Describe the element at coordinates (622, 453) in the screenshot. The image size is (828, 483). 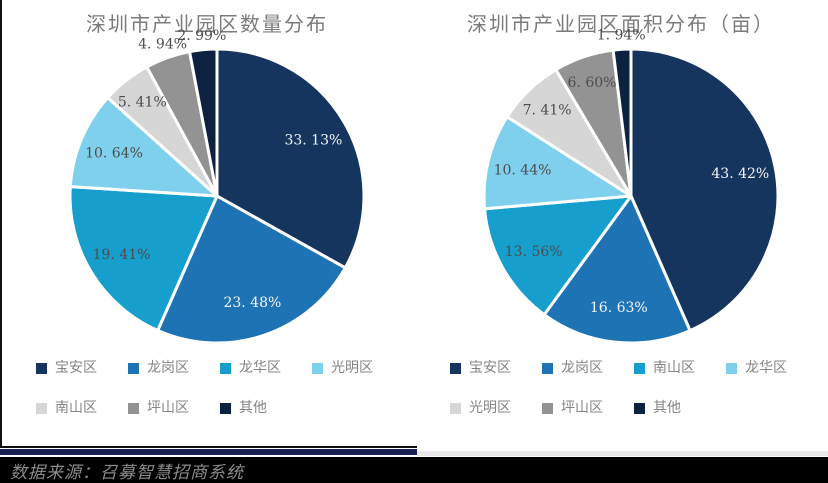
I see `divider-gray-bar` at that location.